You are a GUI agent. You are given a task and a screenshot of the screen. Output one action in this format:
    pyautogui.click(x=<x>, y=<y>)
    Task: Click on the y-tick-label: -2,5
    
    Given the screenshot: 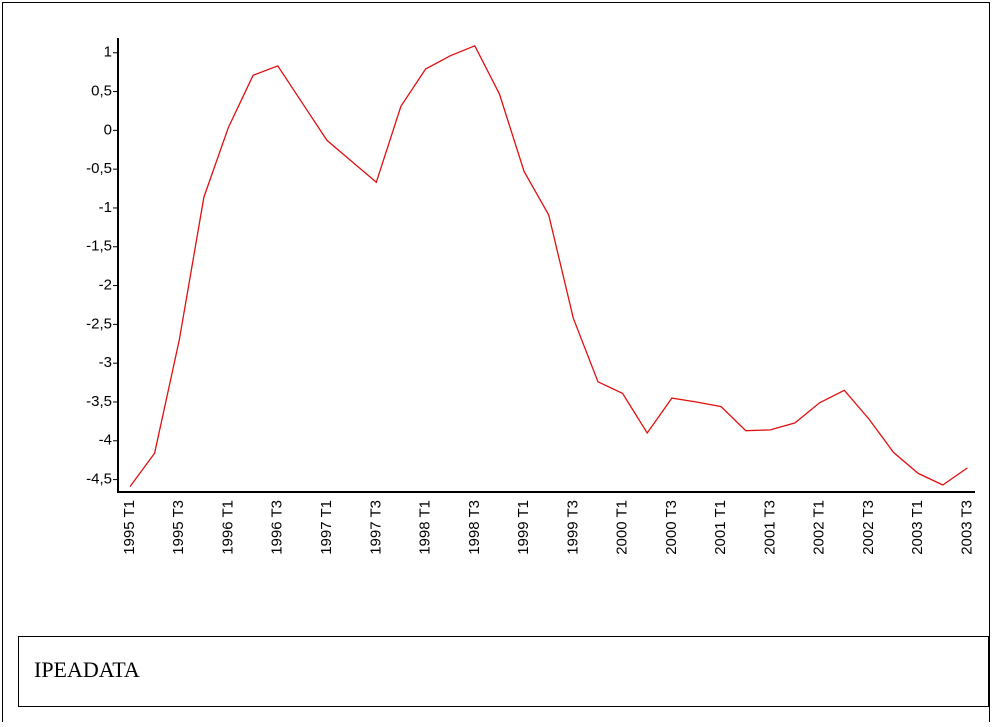 What is the action you would take?
    pyautogui.click(x=99, y=323)
    